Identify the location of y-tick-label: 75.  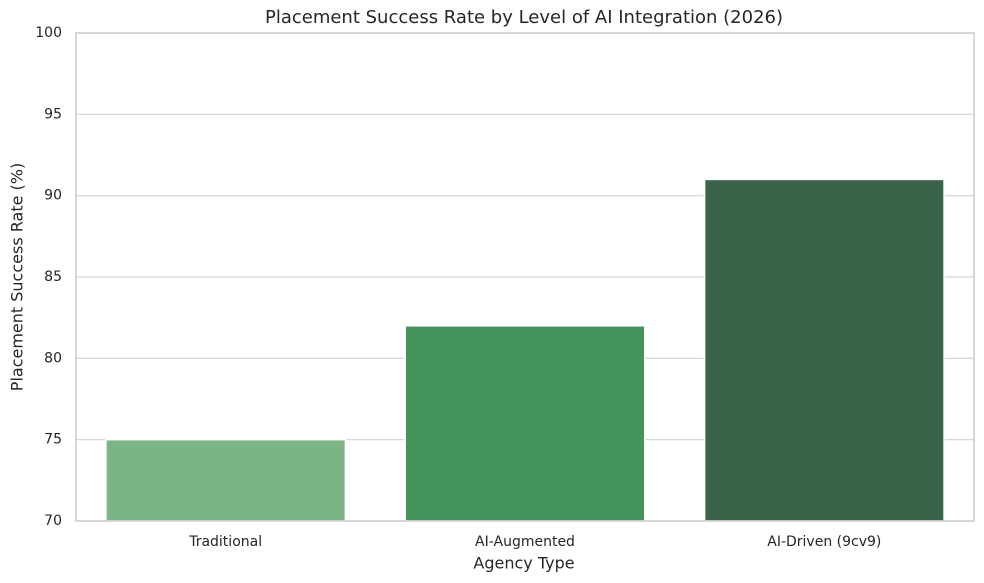
(53, 440).